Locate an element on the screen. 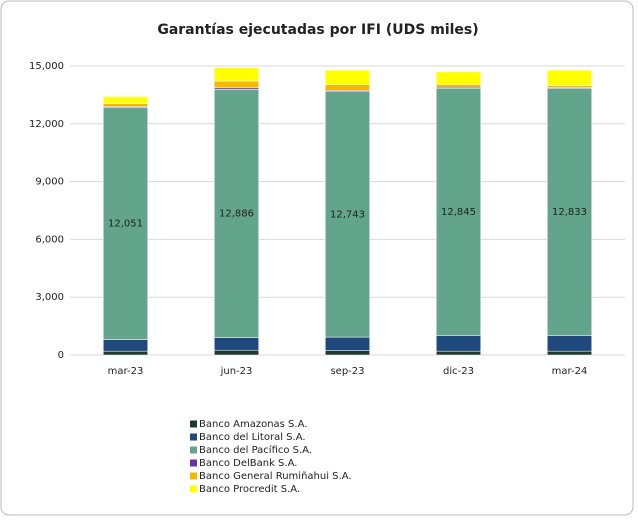 Image resolution: width=638 pixels, height=524 pixels. data-label: 12,845 is located at coordinates (458, 212).